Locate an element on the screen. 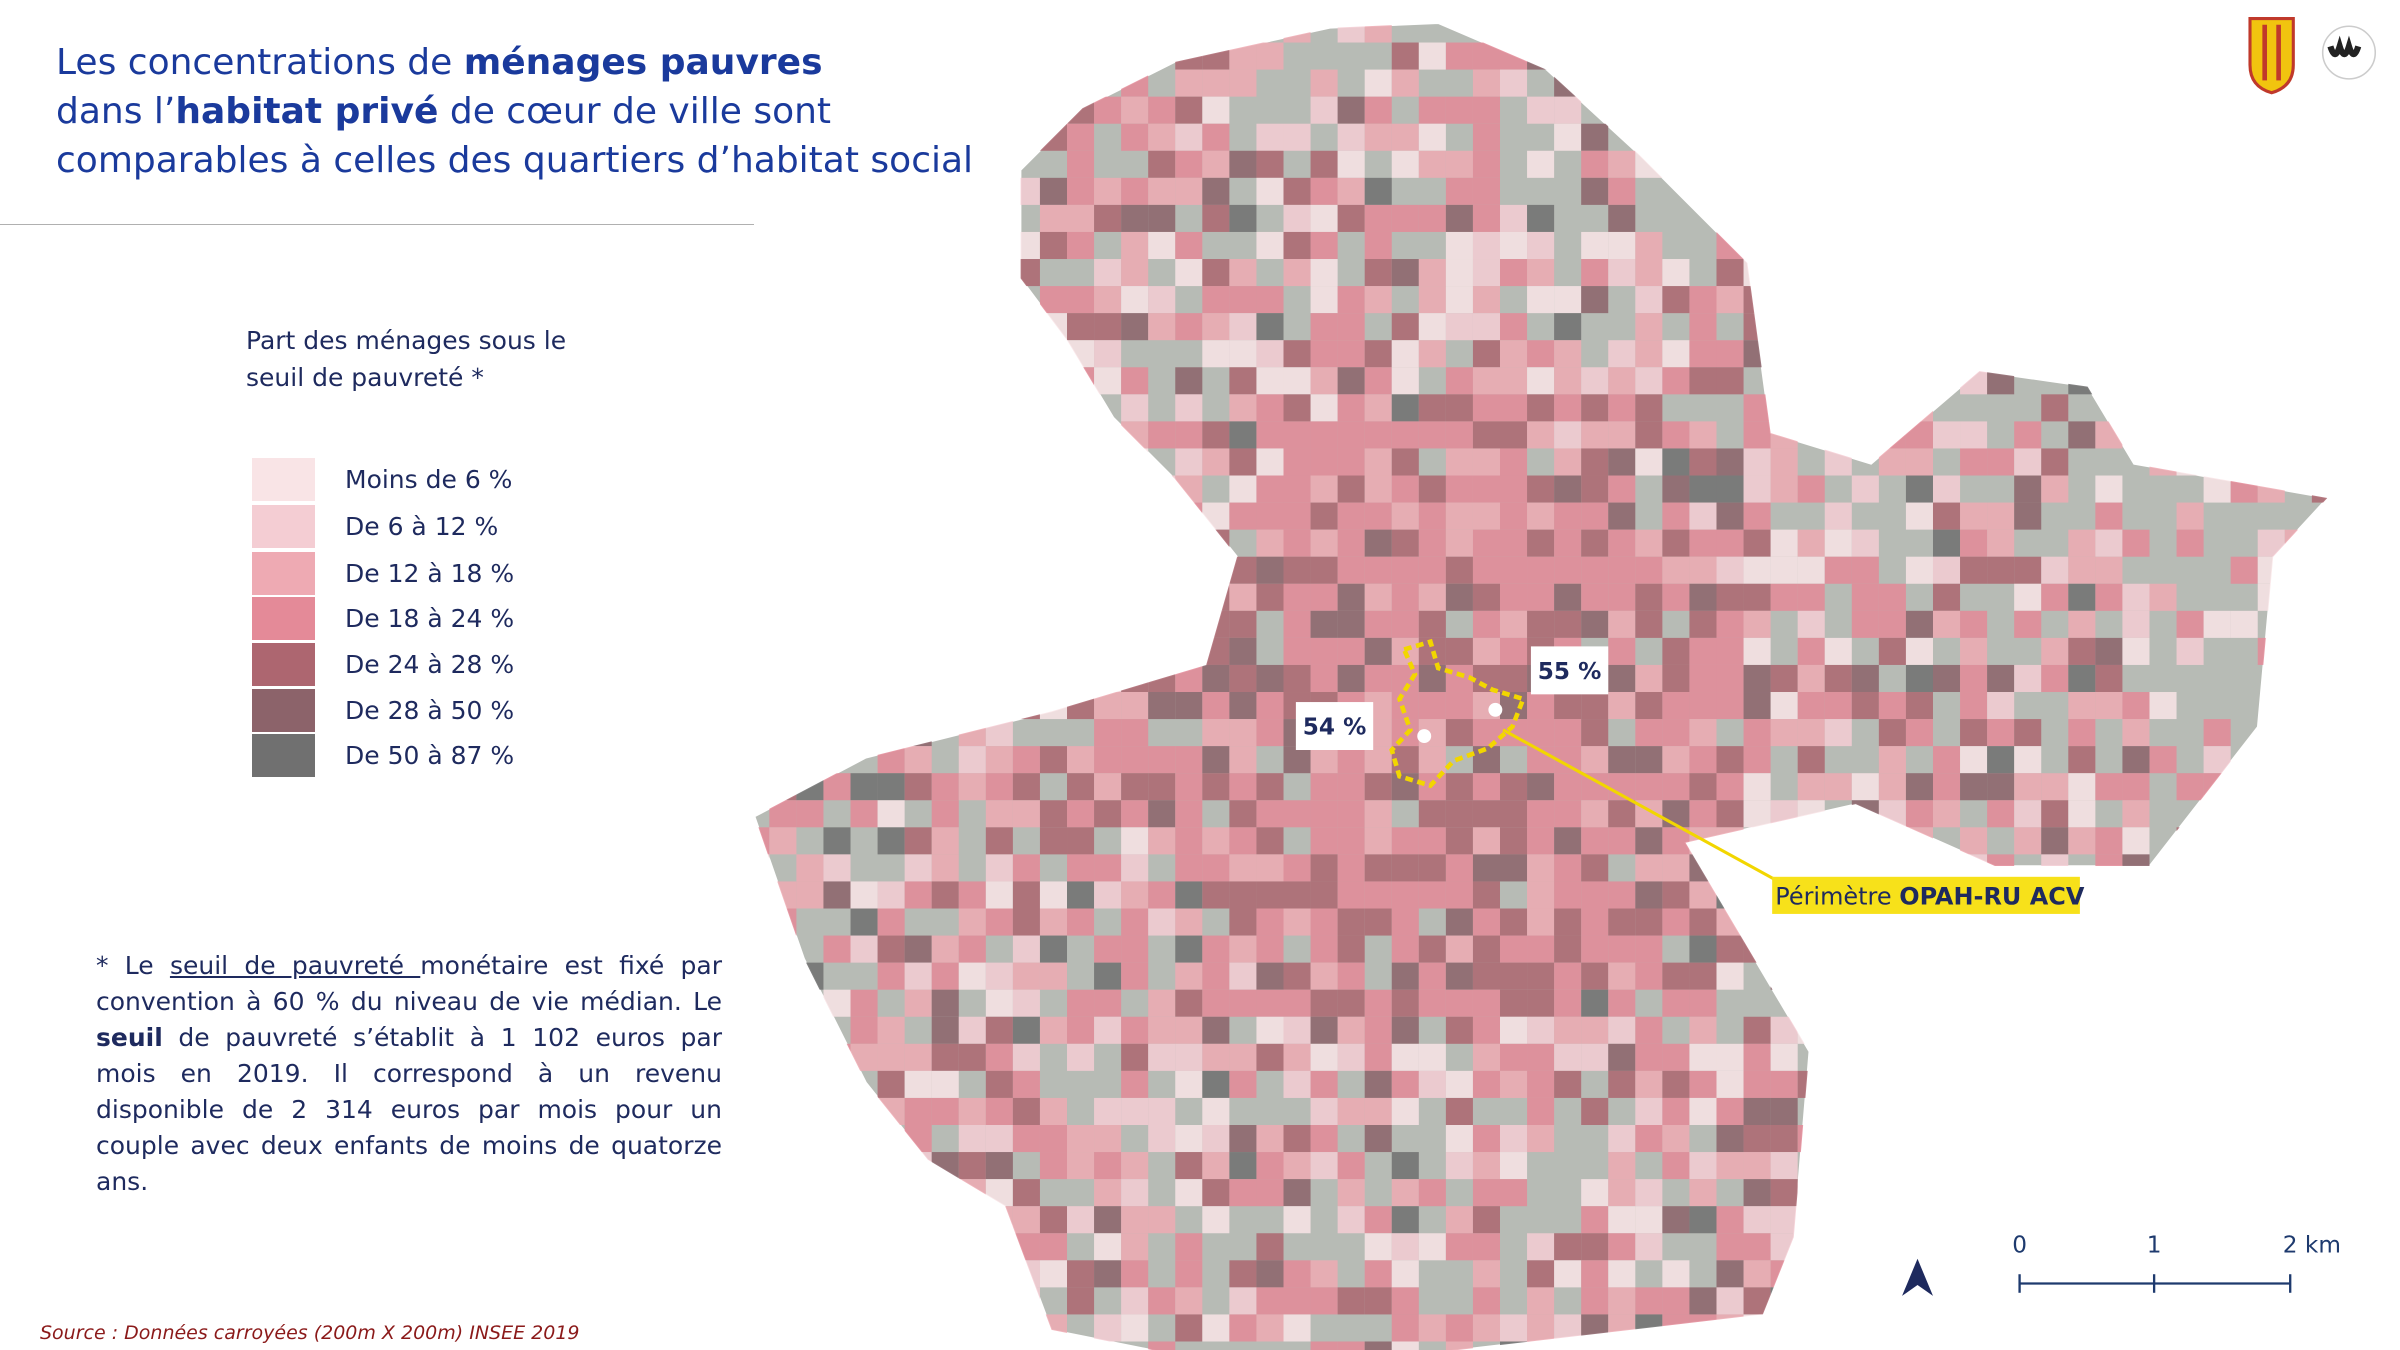 The image size is (2400, 1350). footnote-text: * Le is located at coordinates (133, 965).